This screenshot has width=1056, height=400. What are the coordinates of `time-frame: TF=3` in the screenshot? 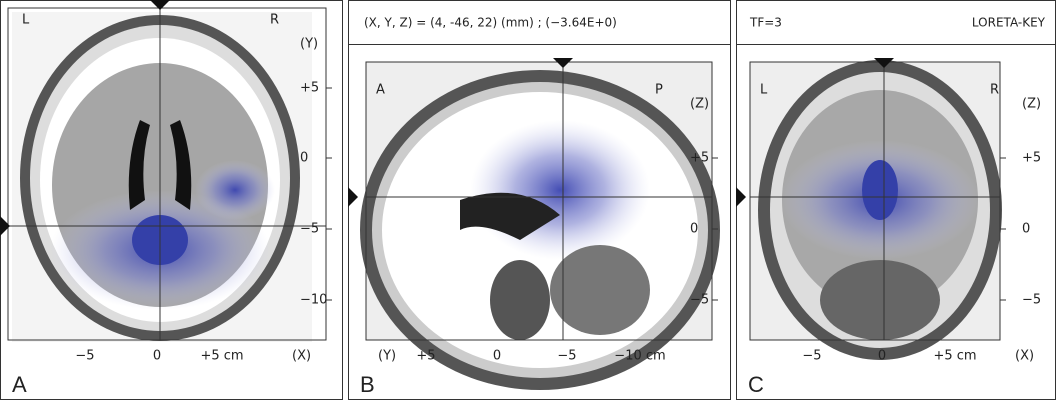 It's located at (765, 23).